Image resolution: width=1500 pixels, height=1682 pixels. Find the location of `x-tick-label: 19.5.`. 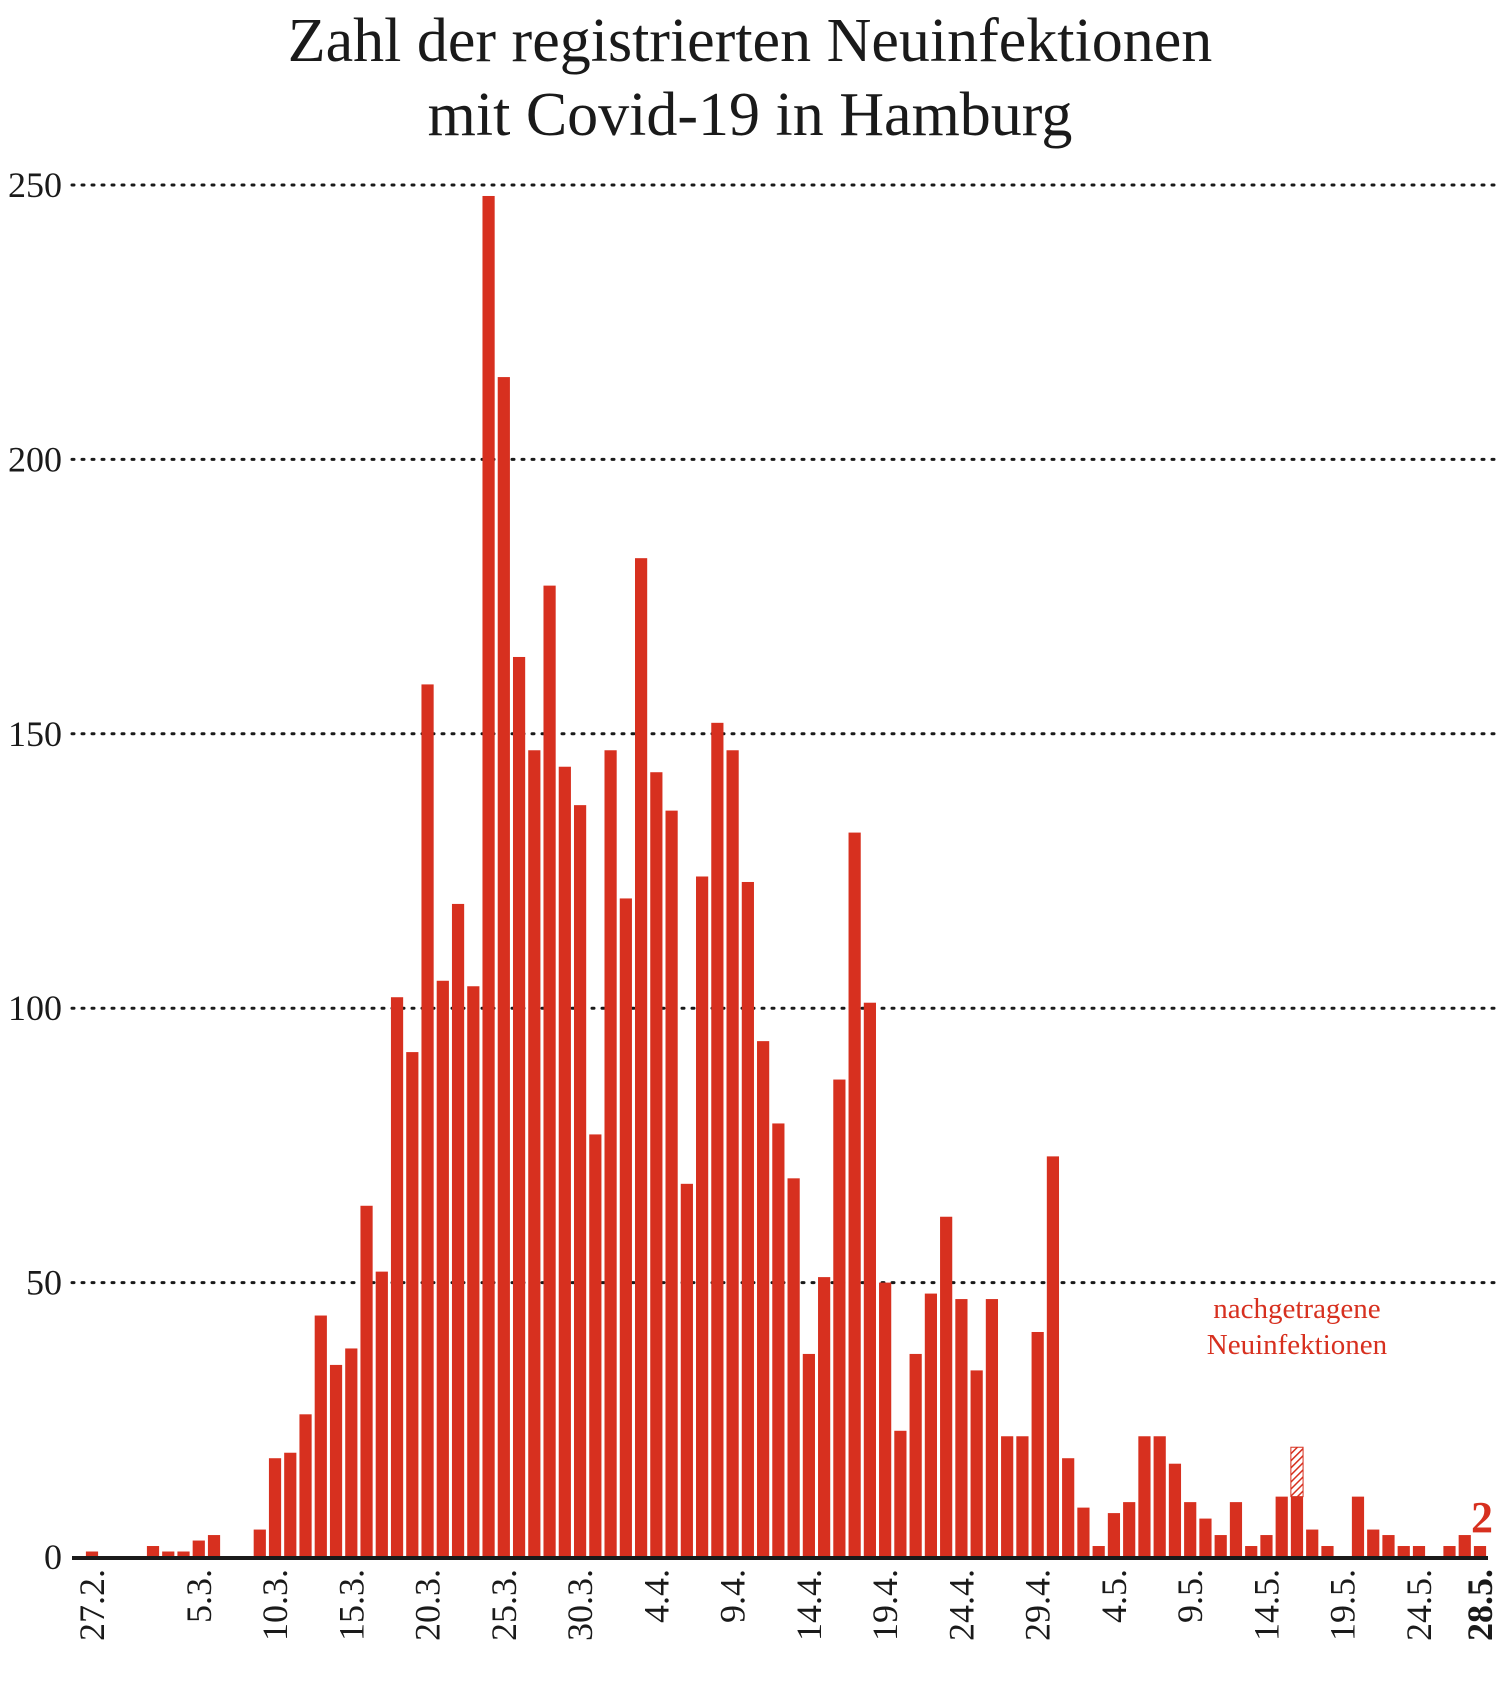

x-tick-label: 19.5. is located at coordinates (1343, 1605).